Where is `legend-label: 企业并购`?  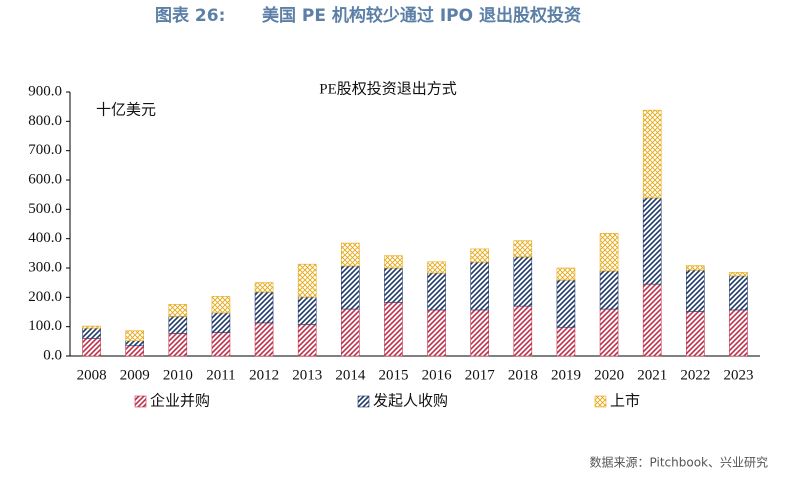 legend-label: 企业并购 is located at coordinates (180, 400).